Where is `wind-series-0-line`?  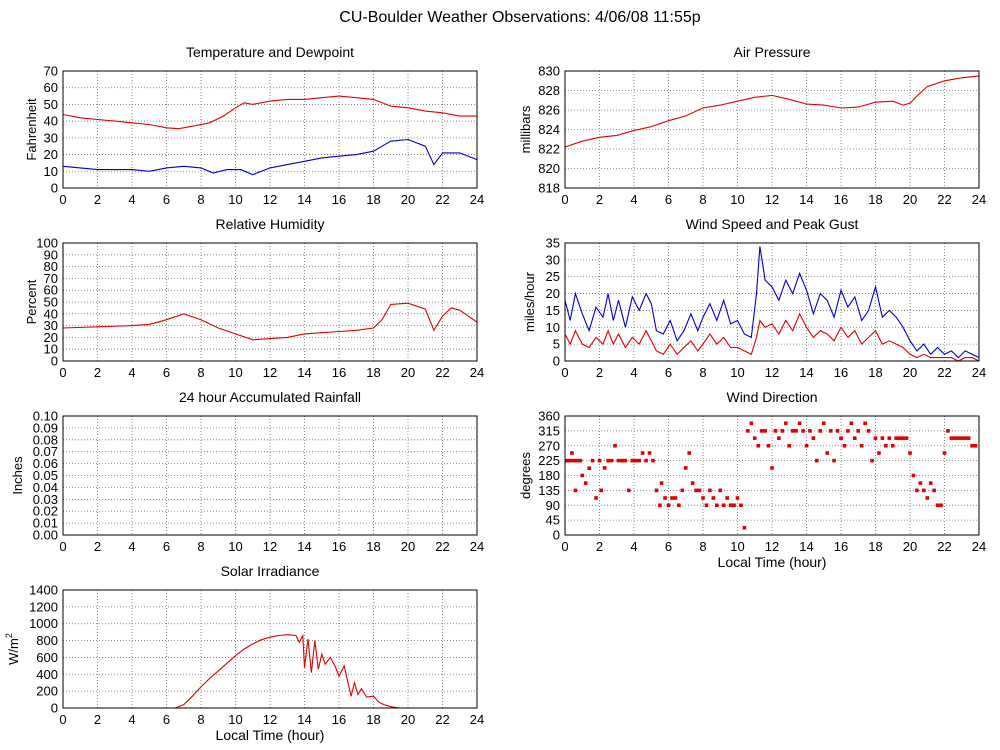 wind-series-0-line is located at coordinates (772, 302).